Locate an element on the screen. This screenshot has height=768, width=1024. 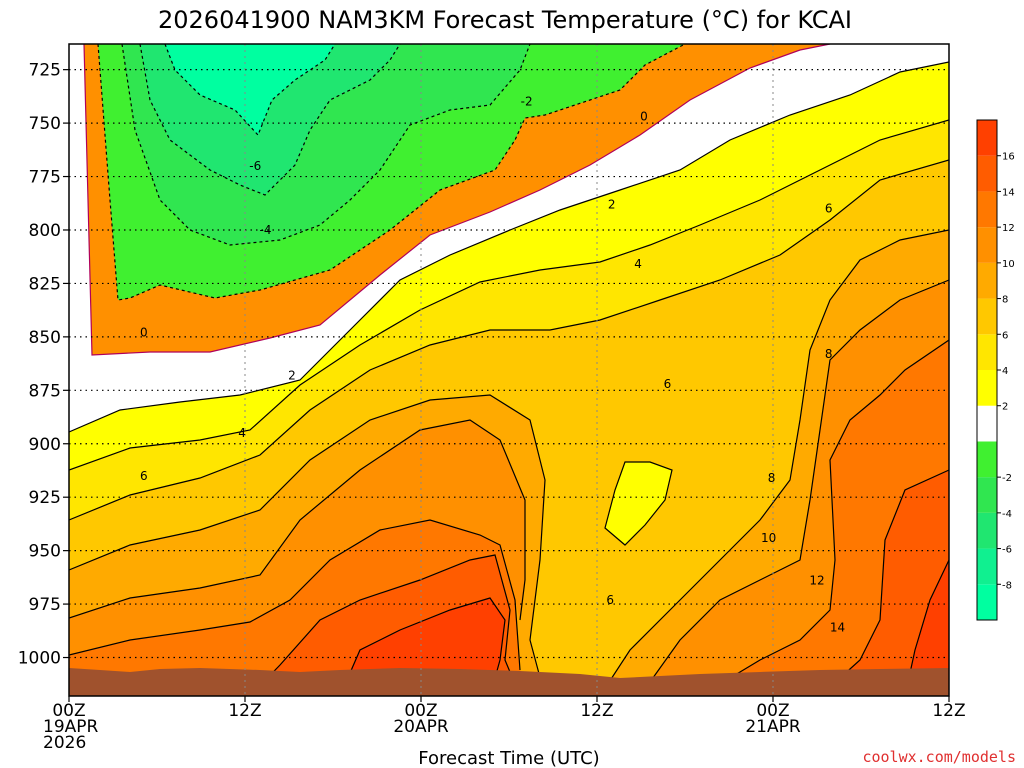
isotherm-2-pocket is located at coordinates (638, 503).